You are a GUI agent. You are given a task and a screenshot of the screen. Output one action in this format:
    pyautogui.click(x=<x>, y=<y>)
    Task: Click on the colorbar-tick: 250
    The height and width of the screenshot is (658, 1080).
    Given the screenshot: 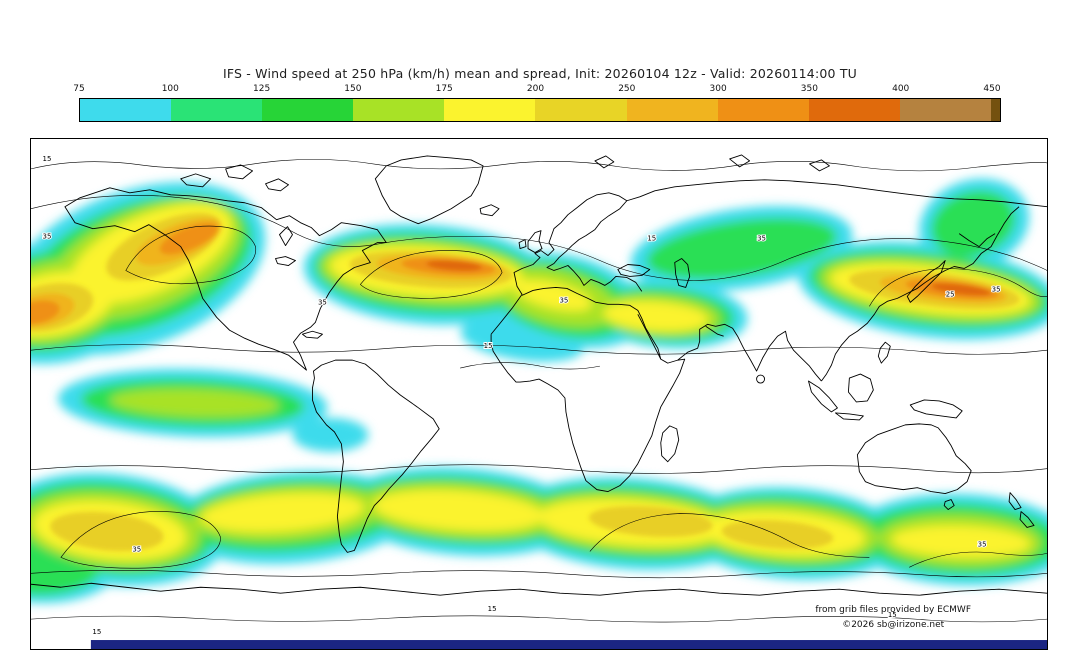 What is the action you would take?
    pyautogui.click(x=627, y=89)
    